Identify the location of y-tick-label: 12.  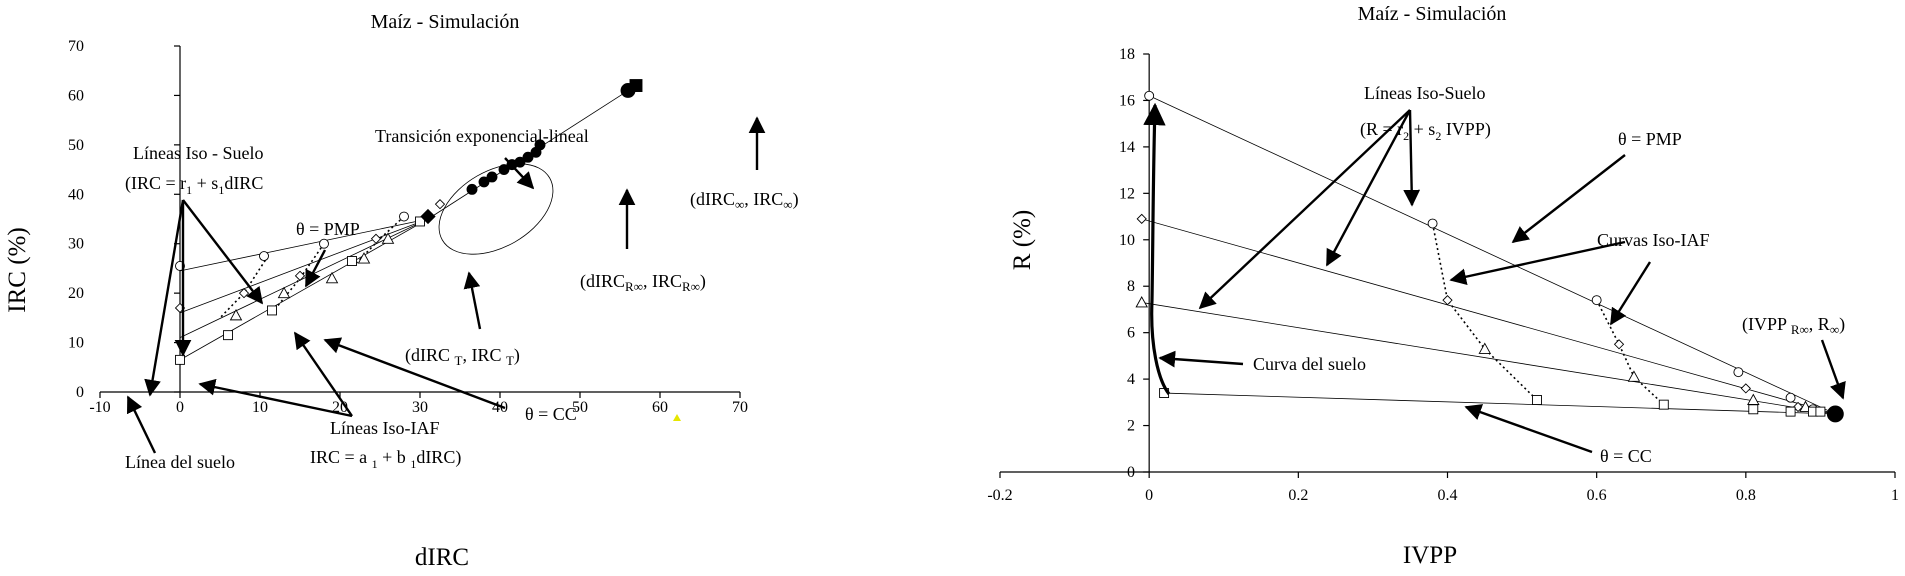
(1127, 193).